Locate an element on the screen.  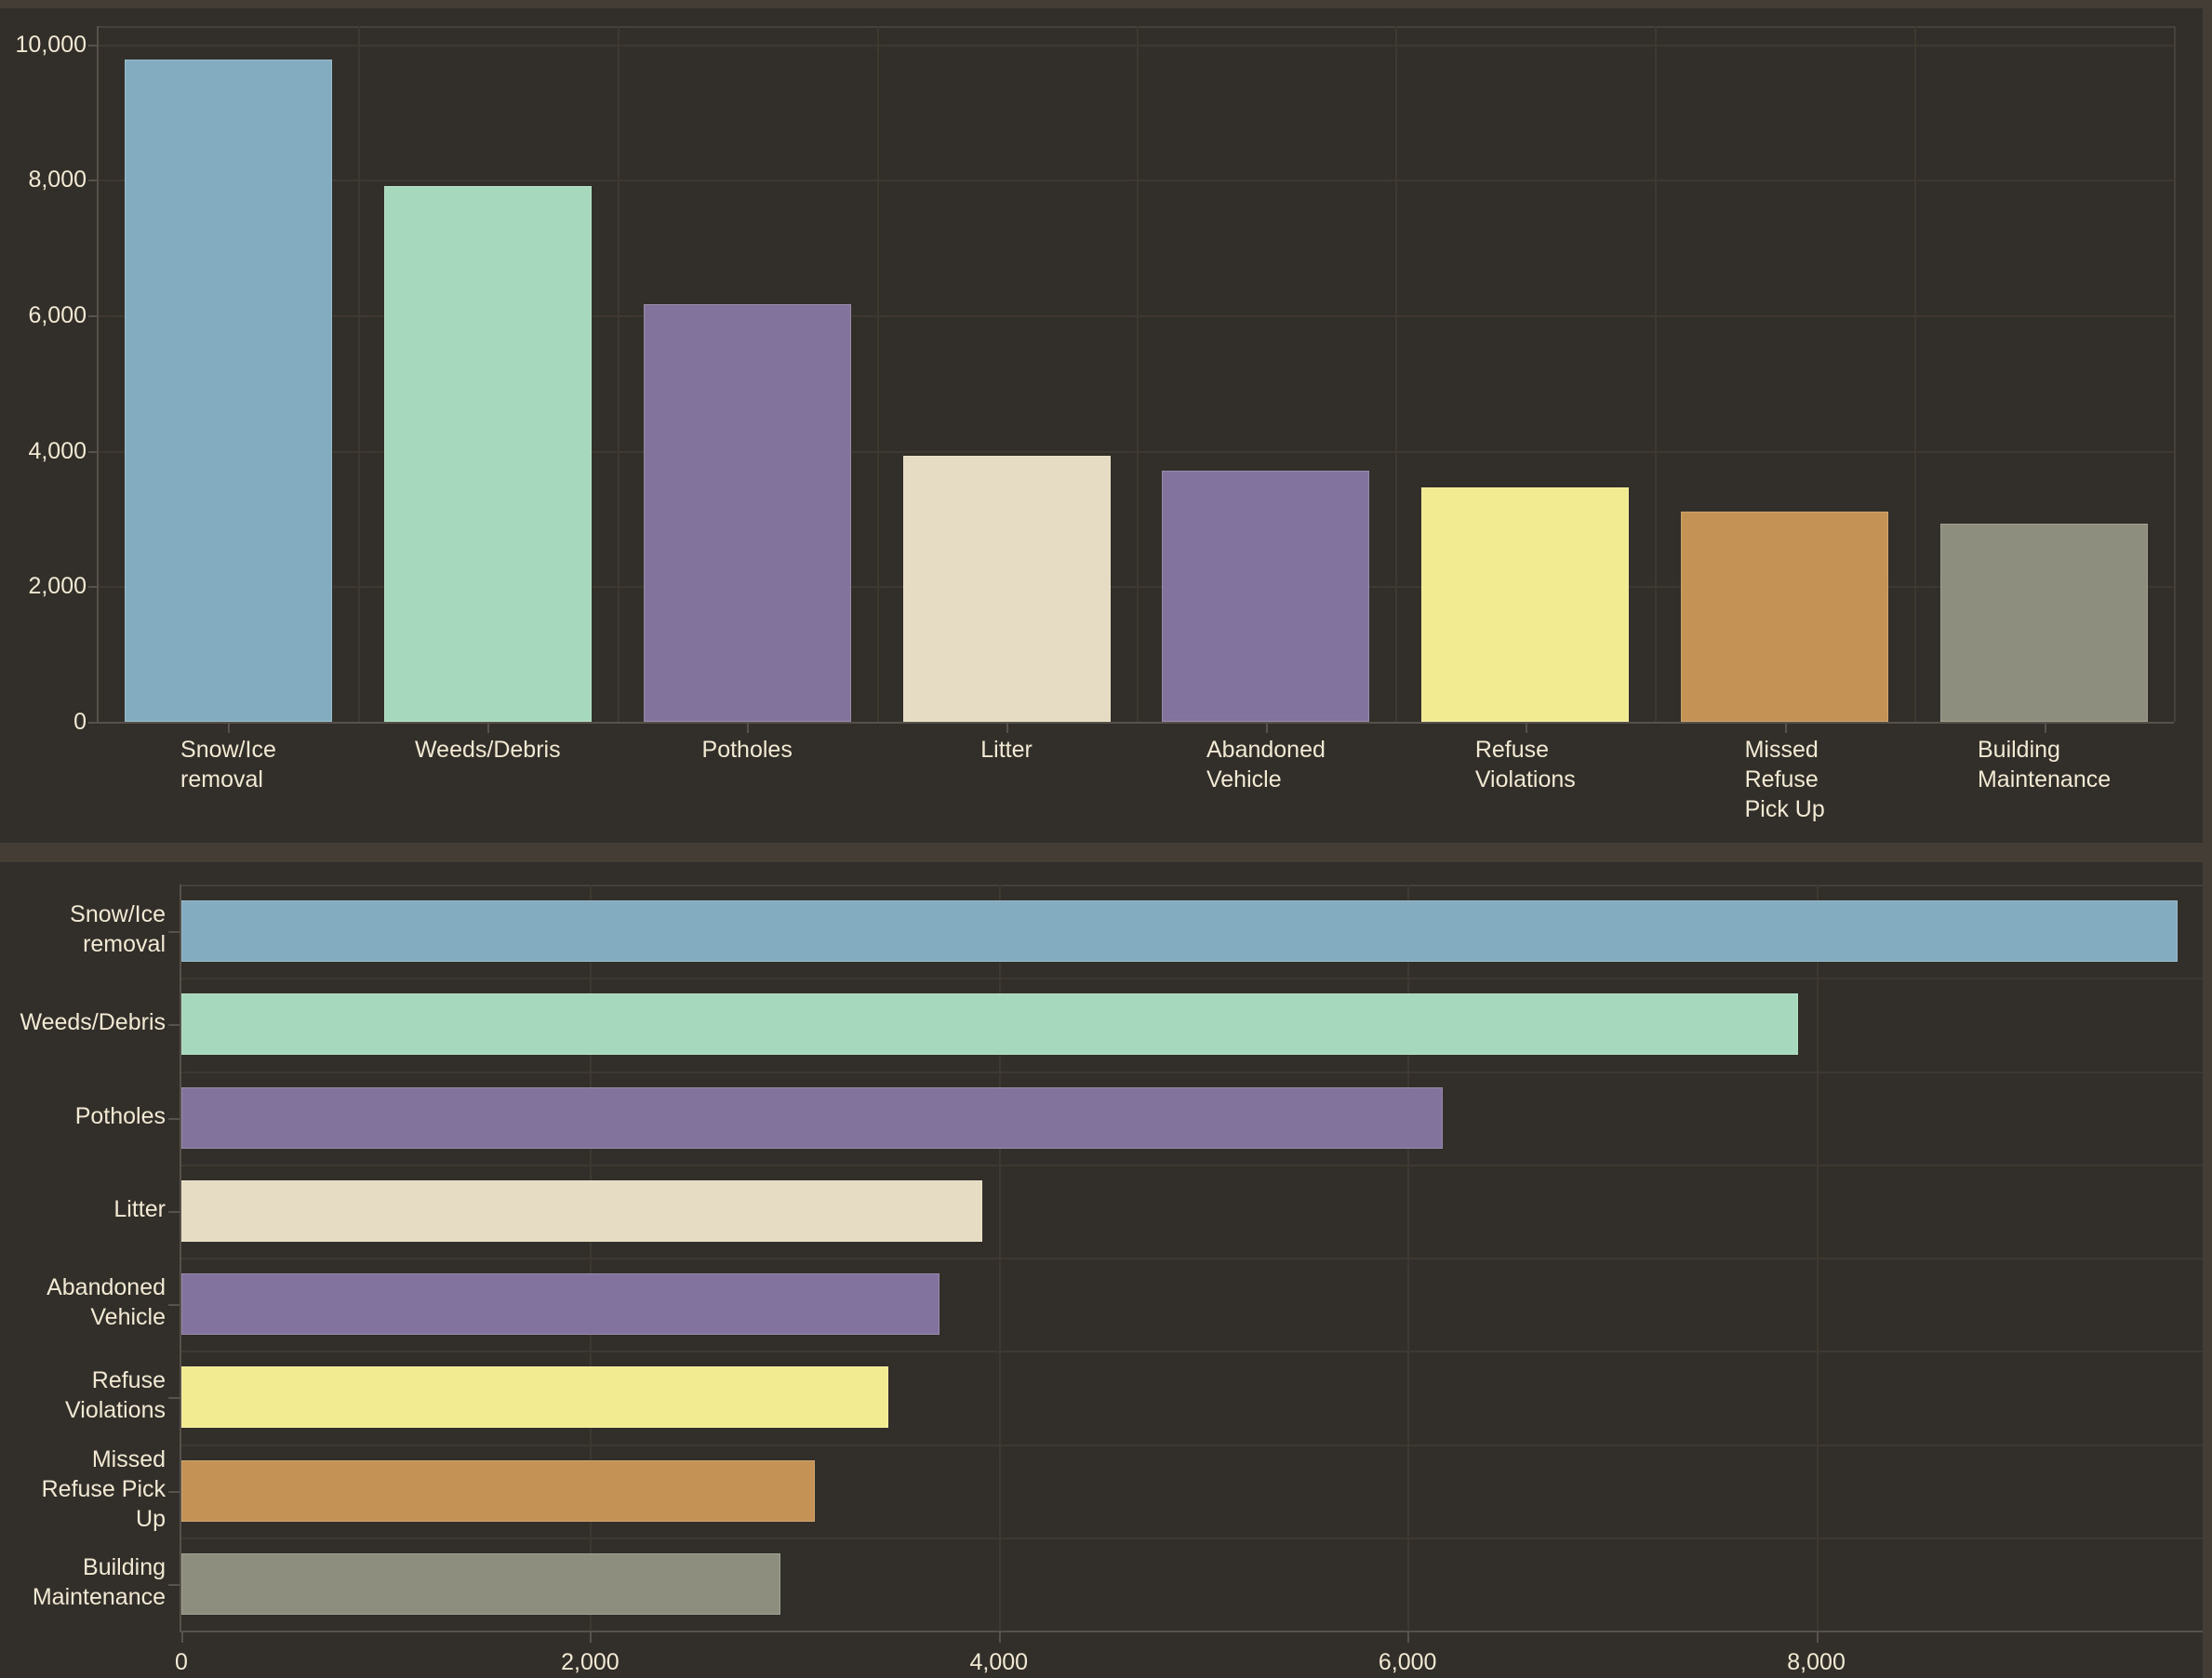
category-label-text: Litter is located at coordinates (1006, 750).